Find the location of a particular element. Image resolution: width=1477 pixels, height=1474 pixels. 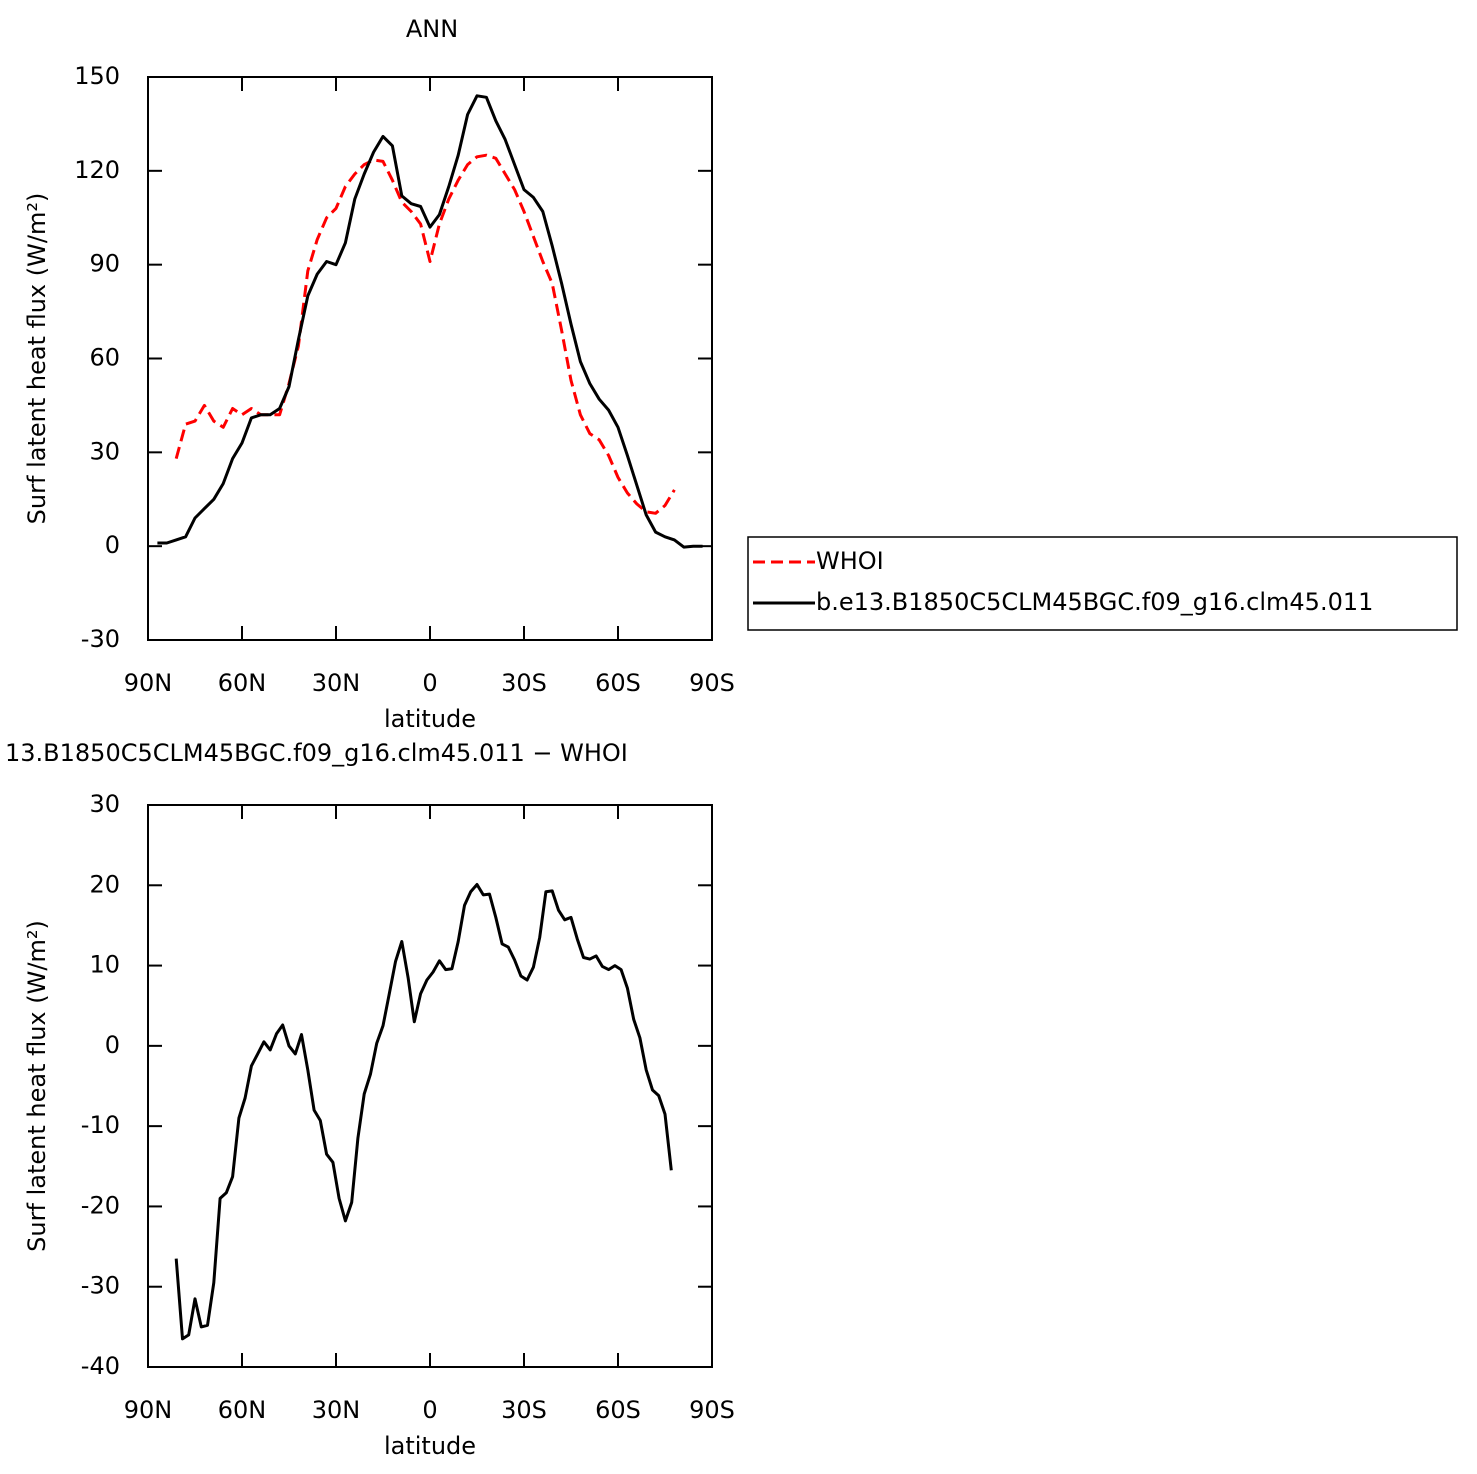

y-tick-label: -20 is located at coordinates (100, 1205).